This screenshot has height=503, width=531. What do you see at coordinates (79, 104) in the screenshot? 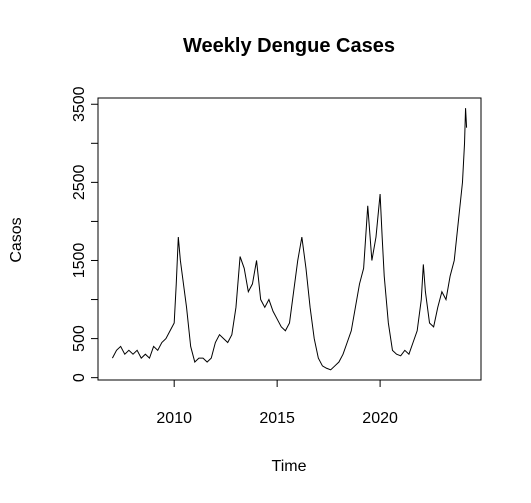
I see `y-tick-label: 3500` at bounding box center [79, 104].